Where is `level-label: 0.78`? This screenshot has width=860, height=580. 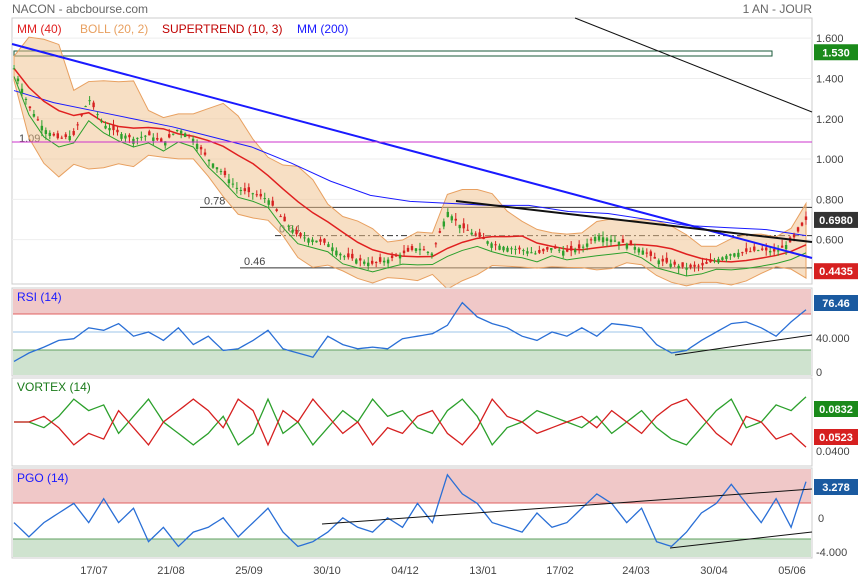 level-label: 0.78 is located at coordinates (214, 201).